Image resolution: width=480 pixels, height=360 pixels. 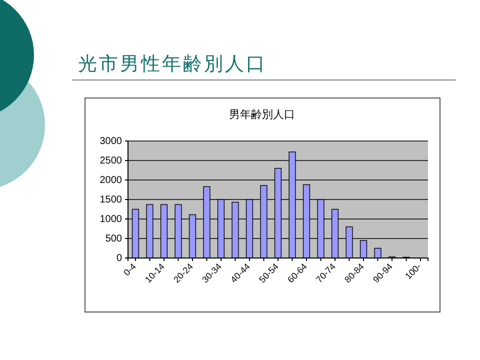 I want to click on y-tick-label: 2000, so click(x=111, y=180).